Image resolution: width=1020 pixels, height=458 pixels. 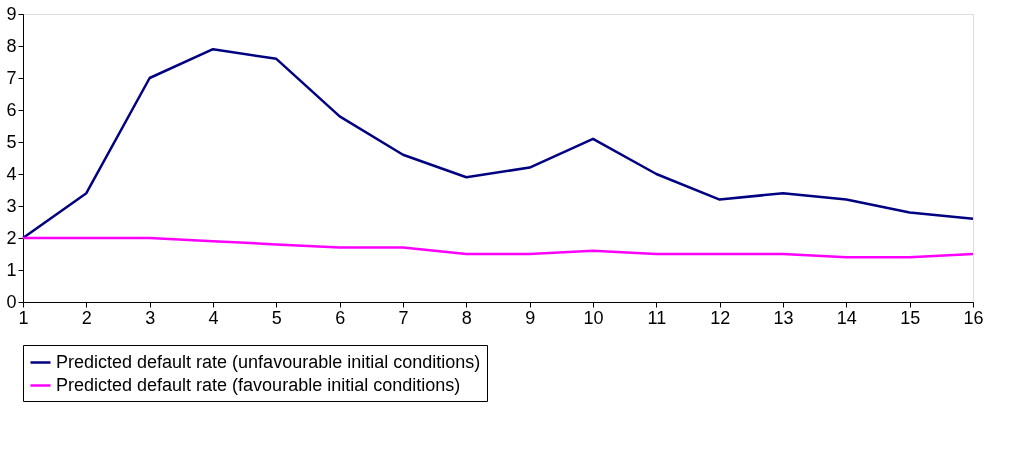 What do you see at coordinates (846, 317) in the screenshot?
I see `x-tick-label: 14` at bounding box center [846, 317].